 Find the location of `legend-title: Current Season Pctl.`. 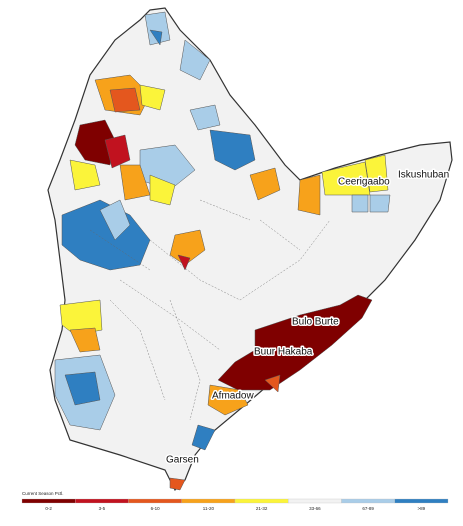

legend-title: Current Season Pctl. is located at coordinates (43, 493).